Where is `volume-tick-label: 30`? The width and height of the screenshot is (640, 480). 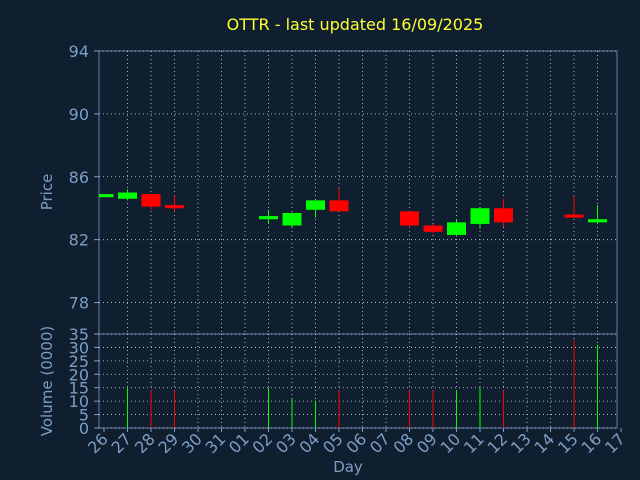 volume-tick-label: 30 is located at coordinates (79, 347).